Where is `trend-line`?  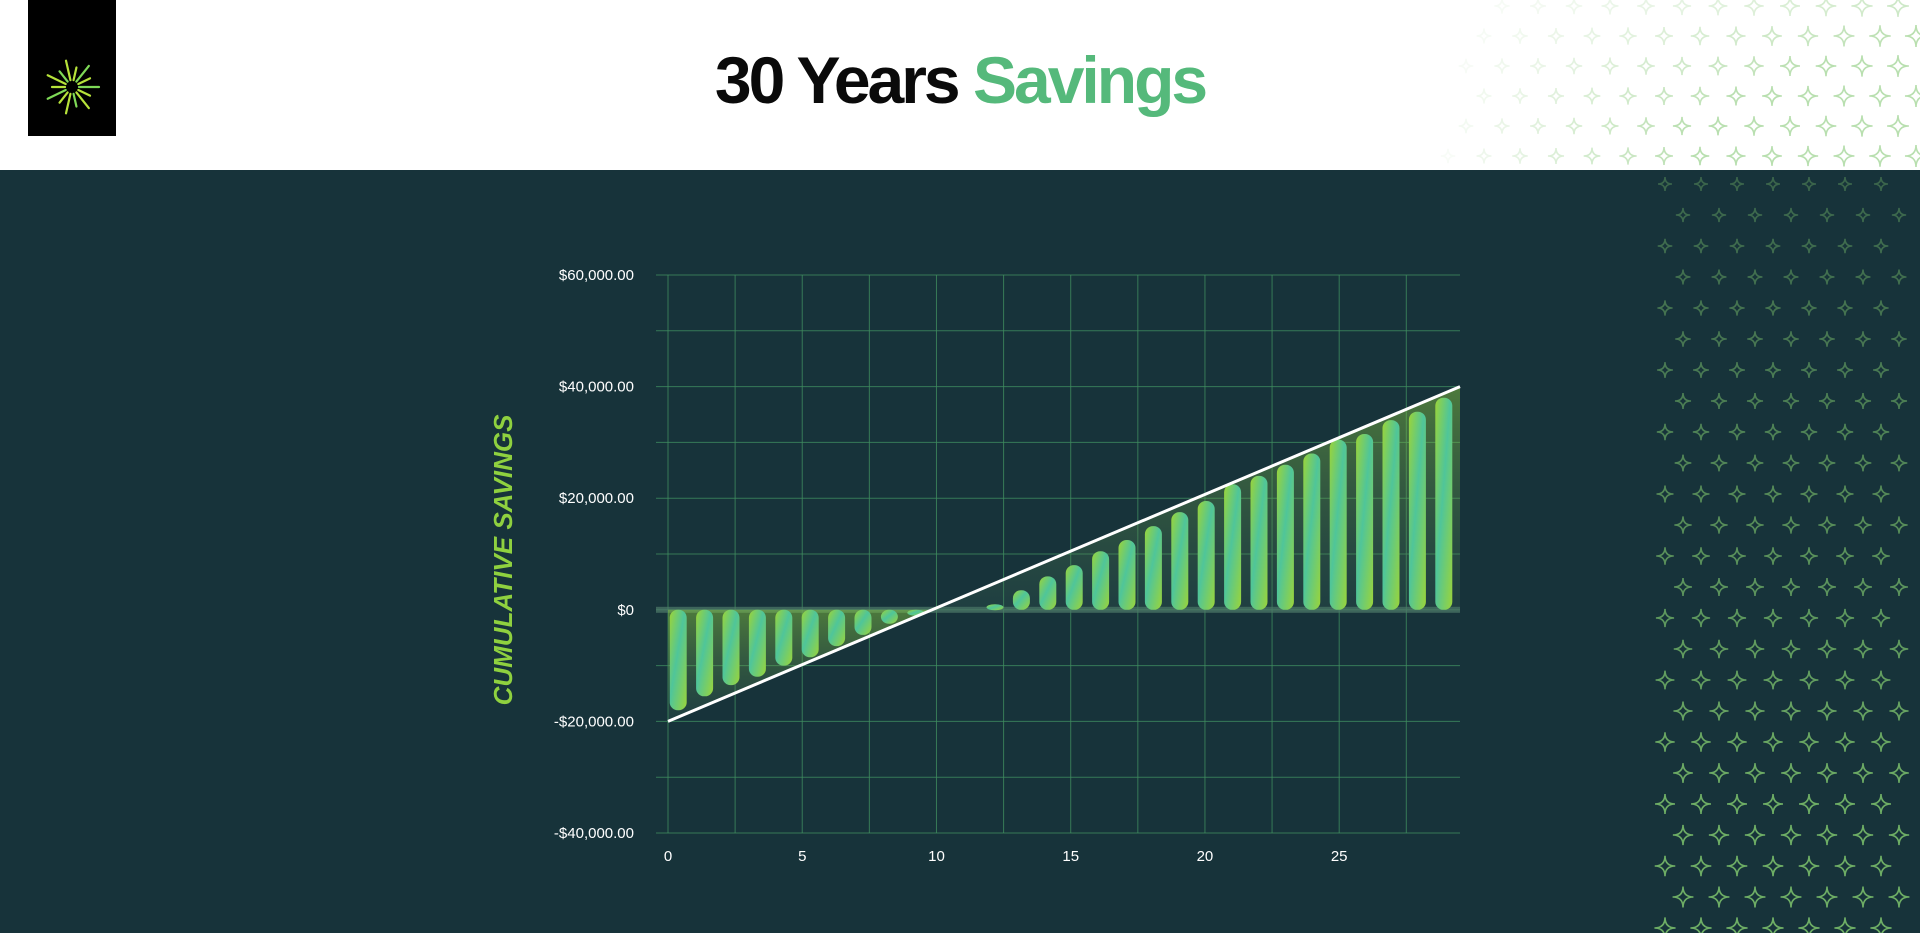
trend-line is located at coordinates (1064, 554).